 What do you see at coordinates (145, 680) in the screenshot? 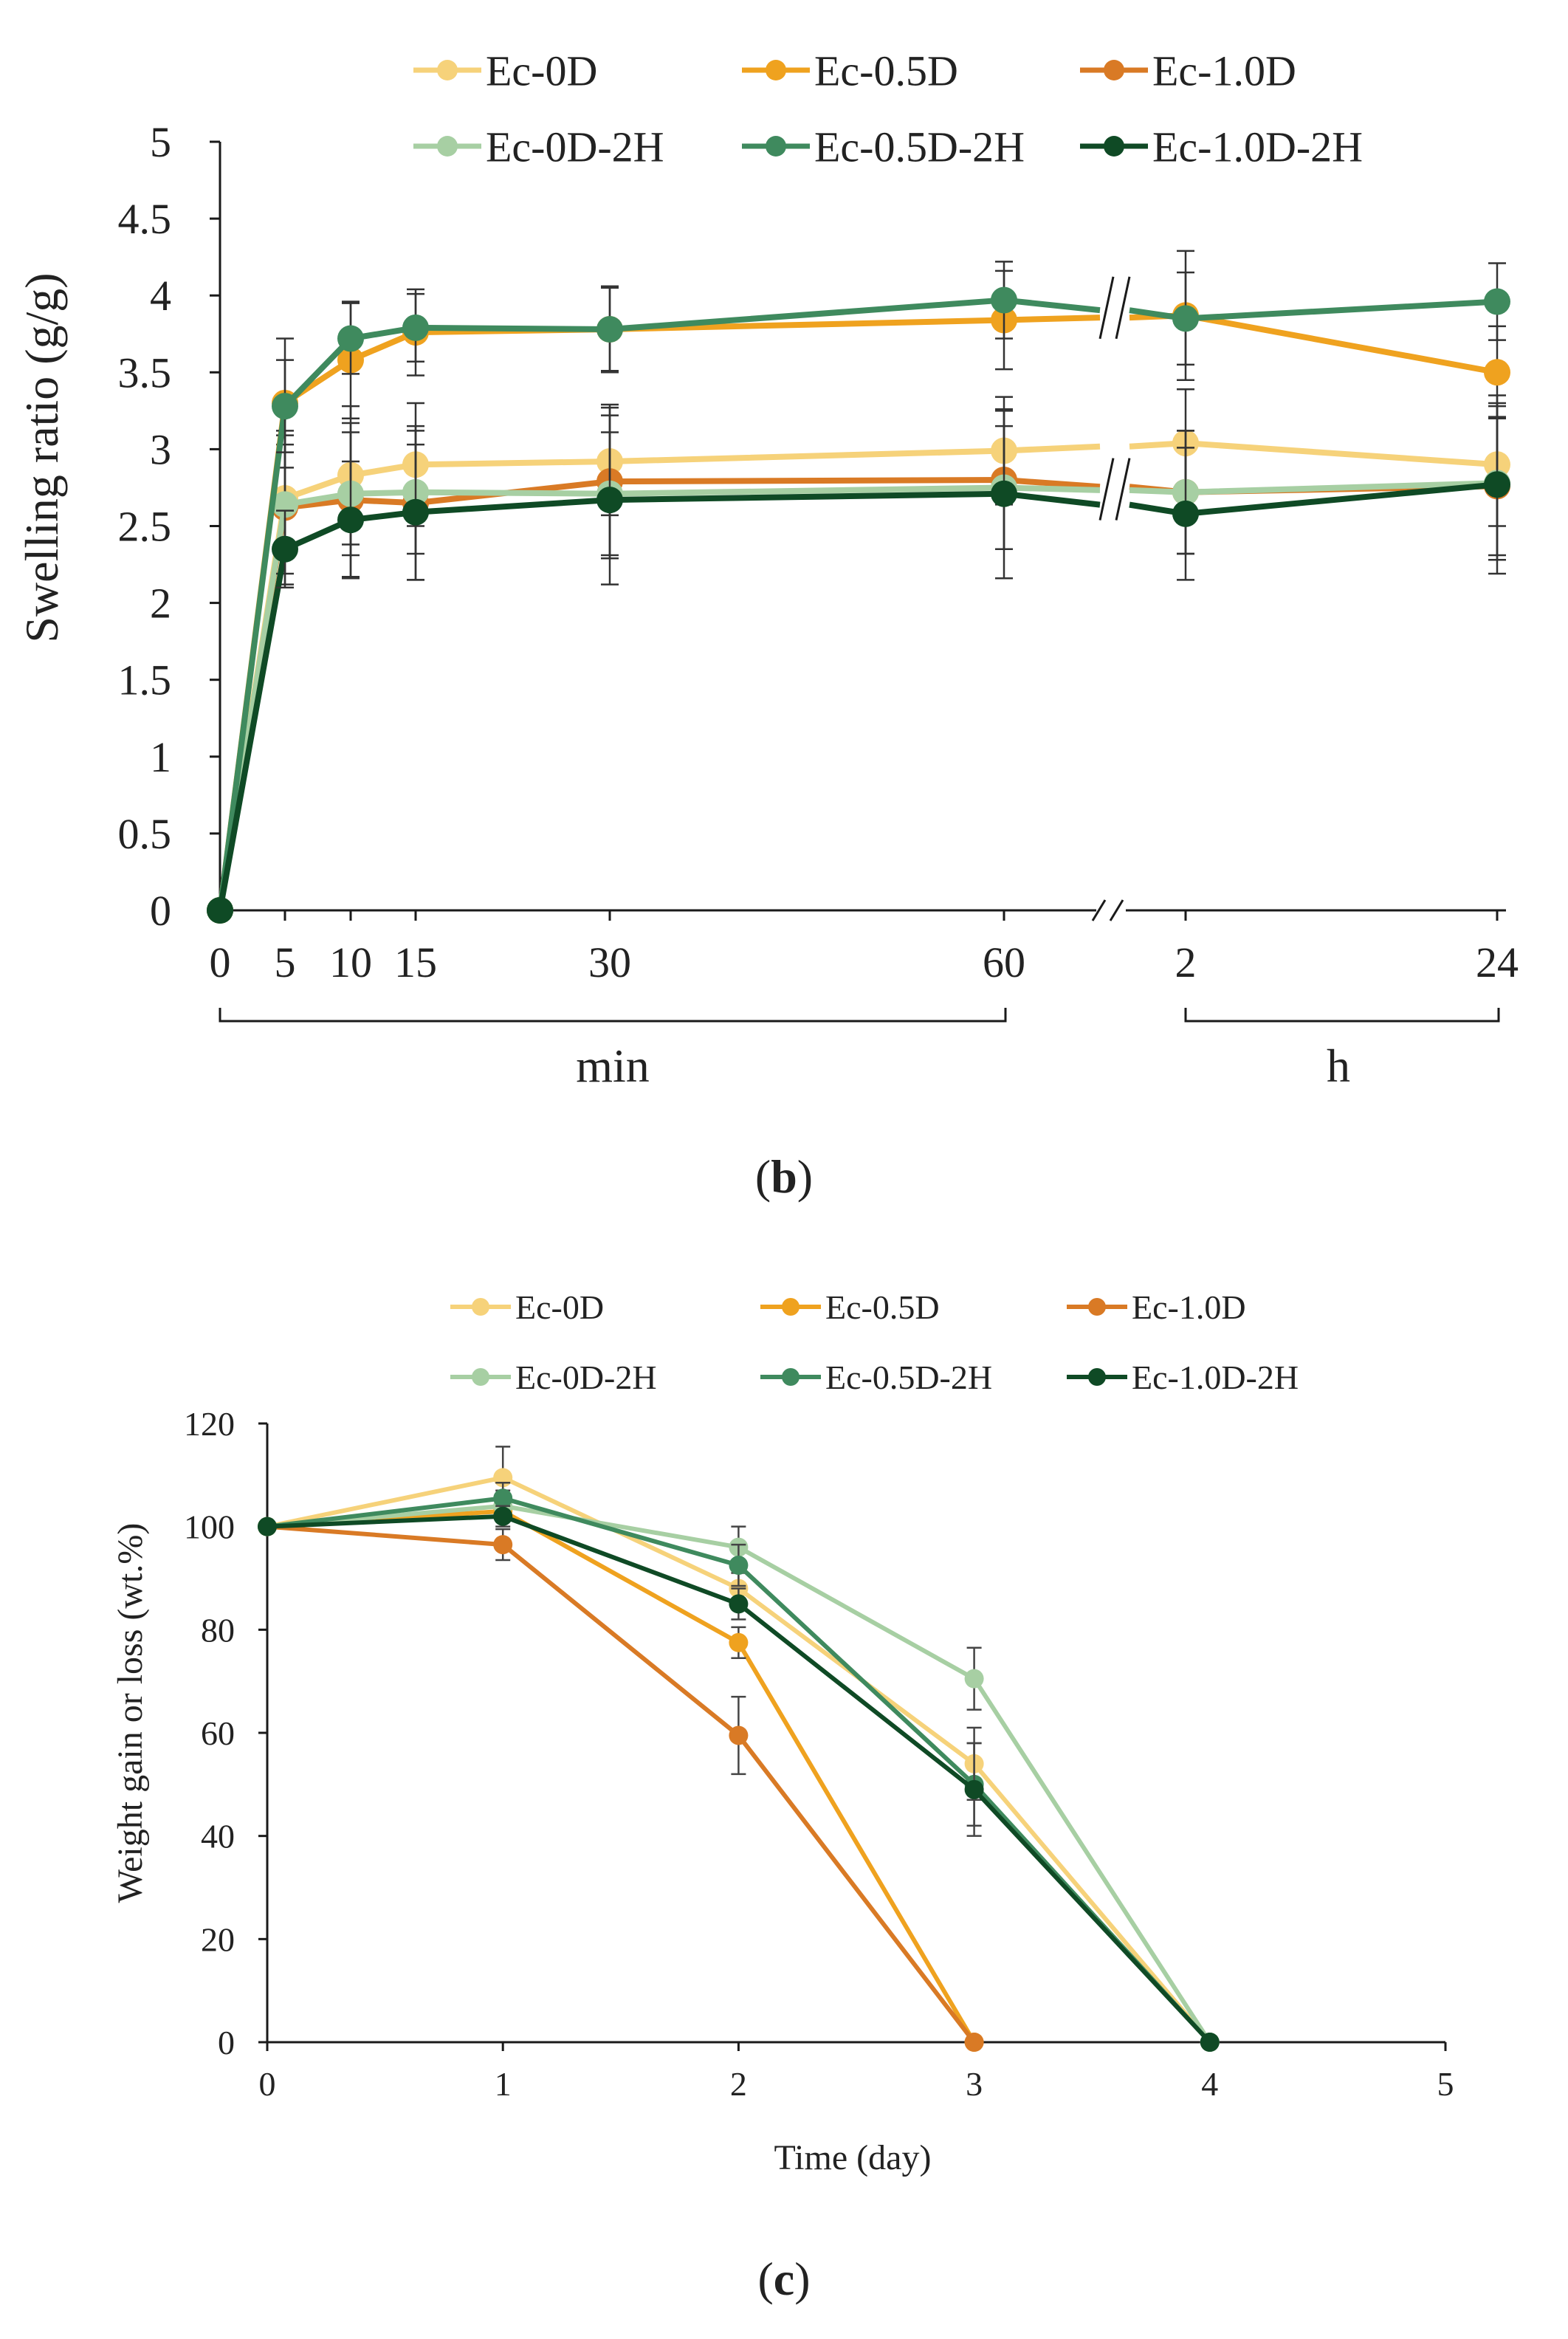
I see `panel-b-y-tick-label: 1.5` at bounding box center [145, 680].